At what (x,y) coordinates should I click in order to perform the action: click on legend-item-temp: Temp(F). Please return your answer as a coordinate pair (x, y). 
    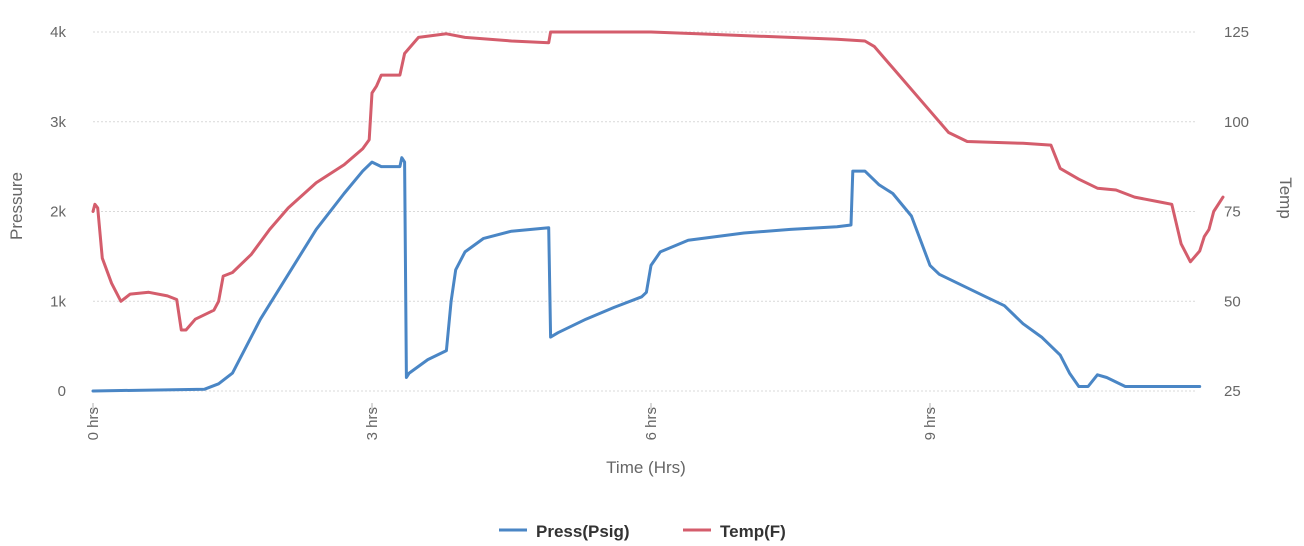
    Looking at the image, I should click on (734, 531).